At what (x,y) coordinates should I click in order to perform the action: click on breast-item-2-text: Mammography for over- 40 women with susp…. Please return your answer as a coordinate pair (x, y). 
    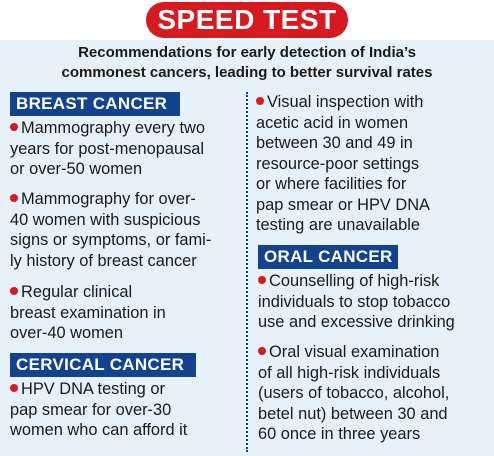
    Looking at the image, I should click on (111, 230).